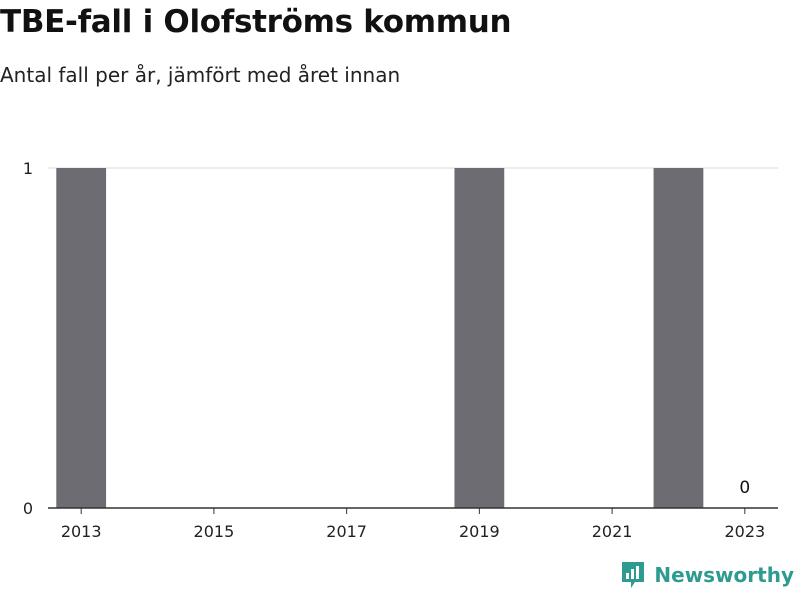 The image size is (800, 600). Describe the element at coordinates (744, 488) in the screenshot. I see `data-label-2023: 0` at that location.